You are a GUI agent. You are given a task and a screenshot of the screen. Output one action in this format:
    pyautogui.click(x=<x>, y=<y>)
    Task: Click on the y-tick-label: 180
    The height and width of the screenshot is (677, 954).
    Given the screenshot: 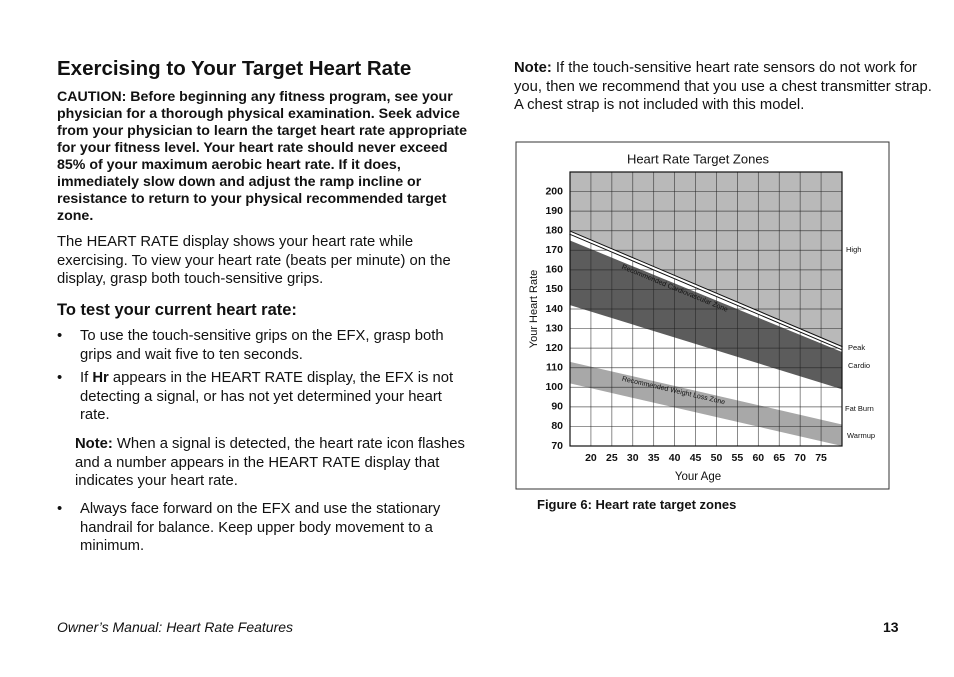 What is the action you would take?
    pyautogui.click(x=554, y=230)
    